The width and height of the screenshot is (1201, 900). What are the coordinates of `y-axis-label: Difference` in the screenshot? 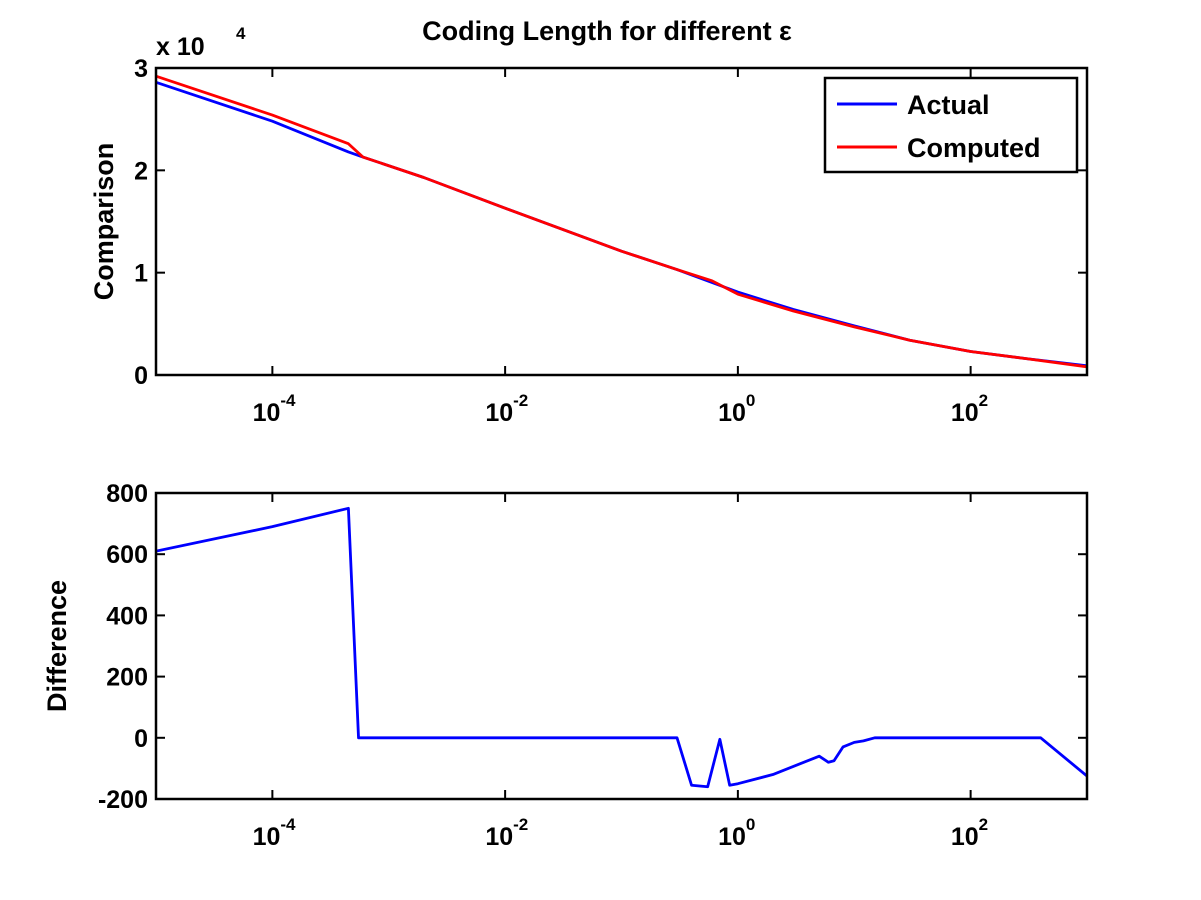 It's located at (57, 646).